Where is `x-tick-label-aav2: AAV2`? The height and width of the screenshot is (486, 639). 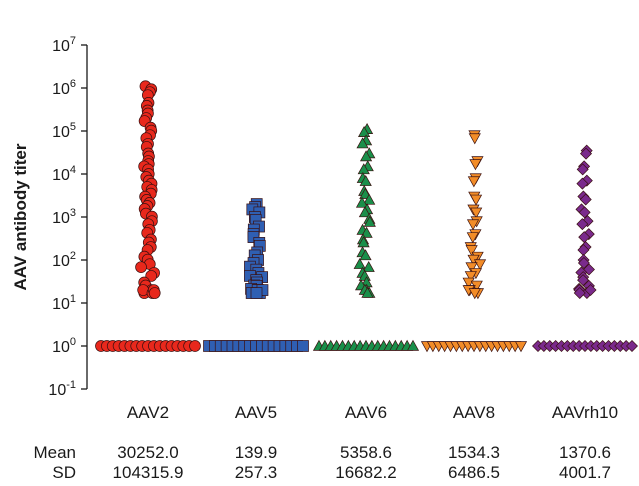 x-tick-label-aav2: AAV2 is located at coordinates (148, 412).